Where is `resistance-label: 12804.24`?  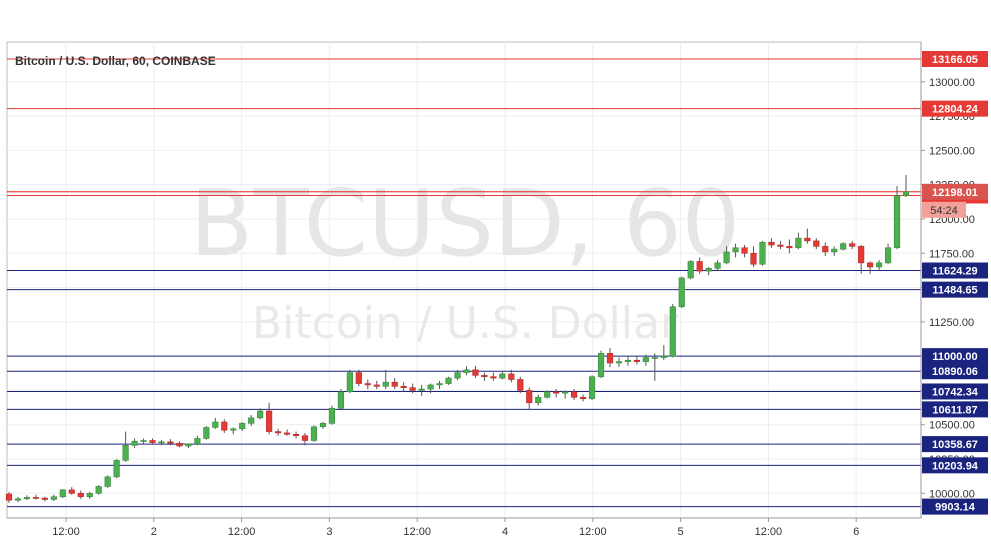 resistance-label: 12804.24 is located at coordinates (955, 110).